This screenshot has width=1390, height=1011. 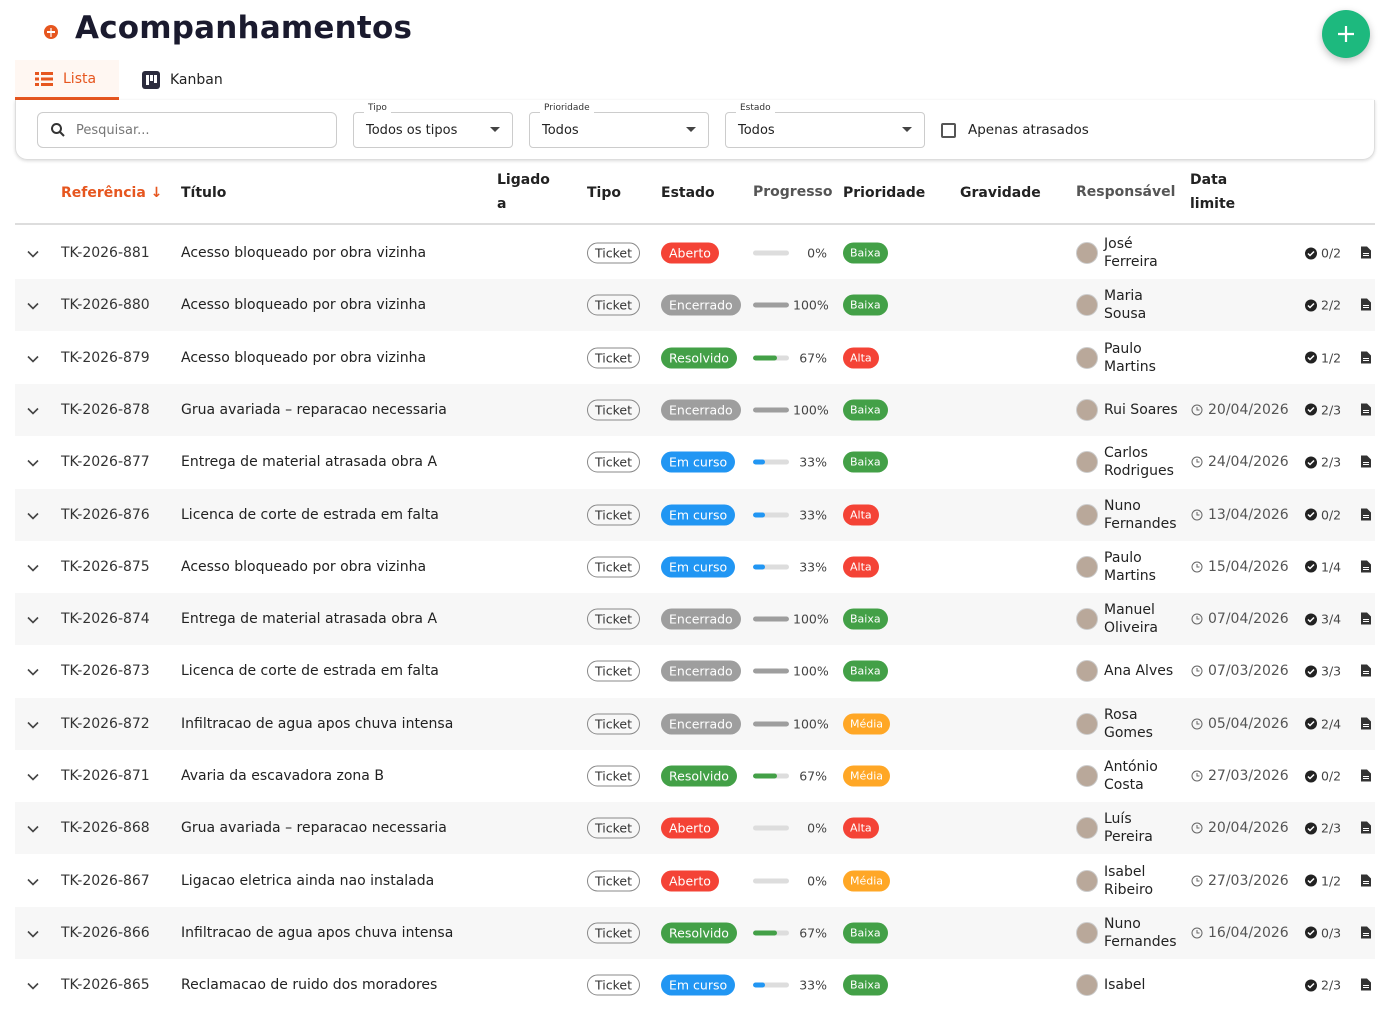 I want to click on due-date-text: 20/04/2026, so click(x=1248, y=828).